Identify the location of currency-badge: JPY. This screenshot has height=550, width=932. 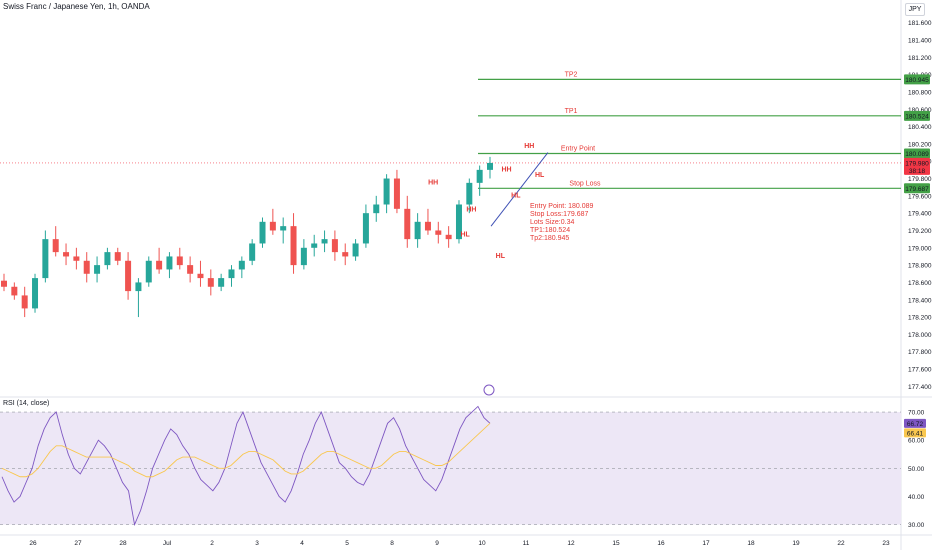
(915, 9).